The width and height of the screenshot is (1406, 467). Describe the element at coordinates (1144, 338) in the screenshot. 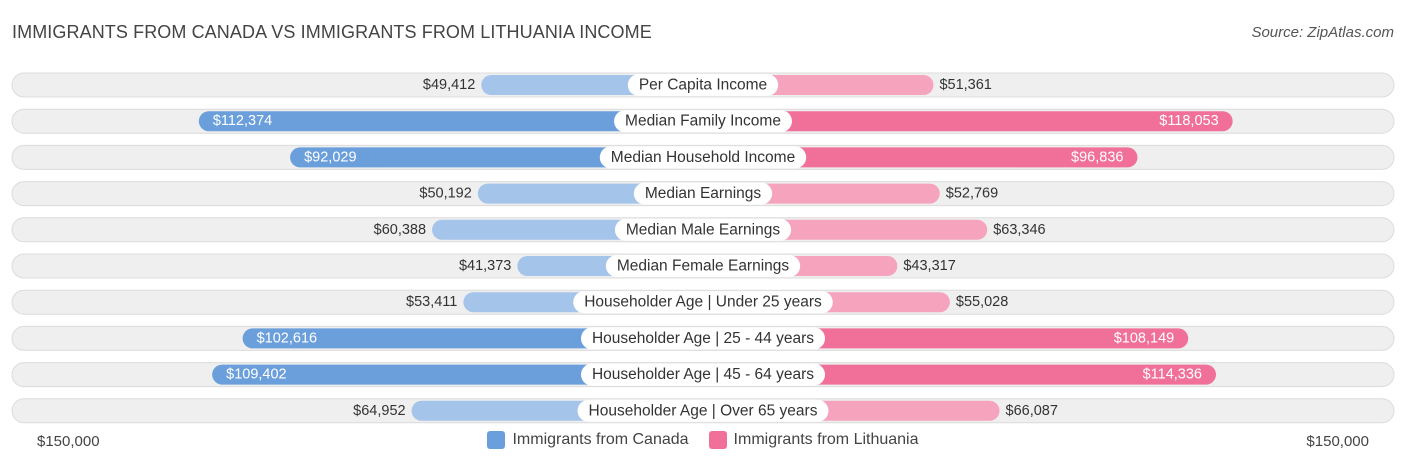

I see `value-label-lithuania: $108,149` at that location.